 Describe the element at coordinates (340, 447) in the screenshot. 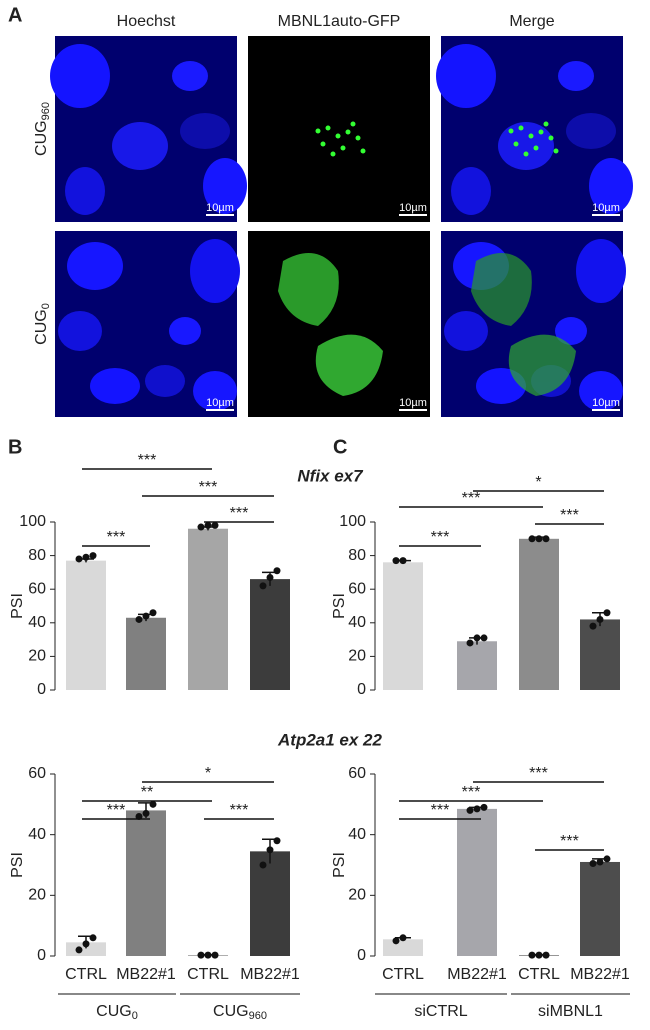

I see `panel-label: C` at that location.